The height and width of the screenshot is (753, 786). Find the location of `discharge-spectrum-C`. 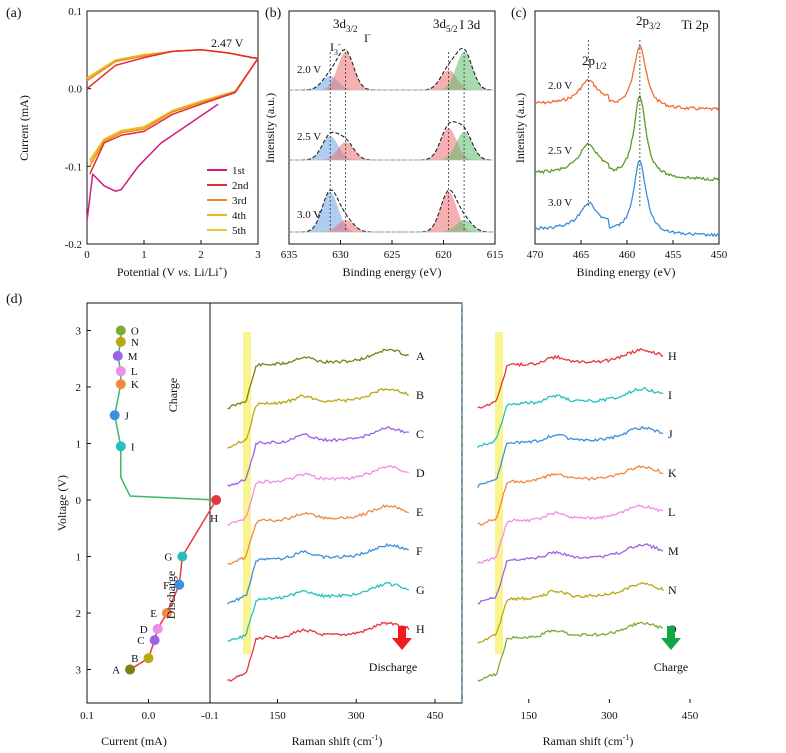

discharge-spectrum-C is located at coordinates (318, 456).